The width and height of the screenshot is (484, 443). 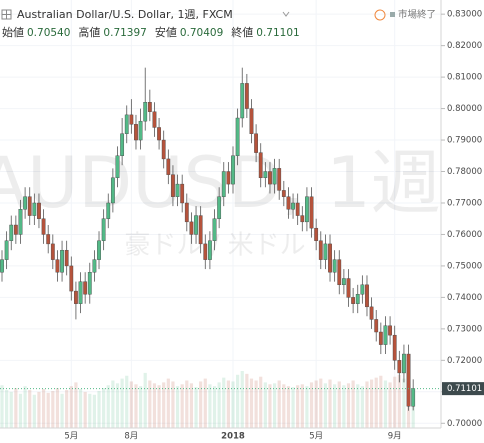 What do you see at coordinates (89, 32) in the screenshot?
I see `ohlc-name: 高値` at bounding box center [89, 32].